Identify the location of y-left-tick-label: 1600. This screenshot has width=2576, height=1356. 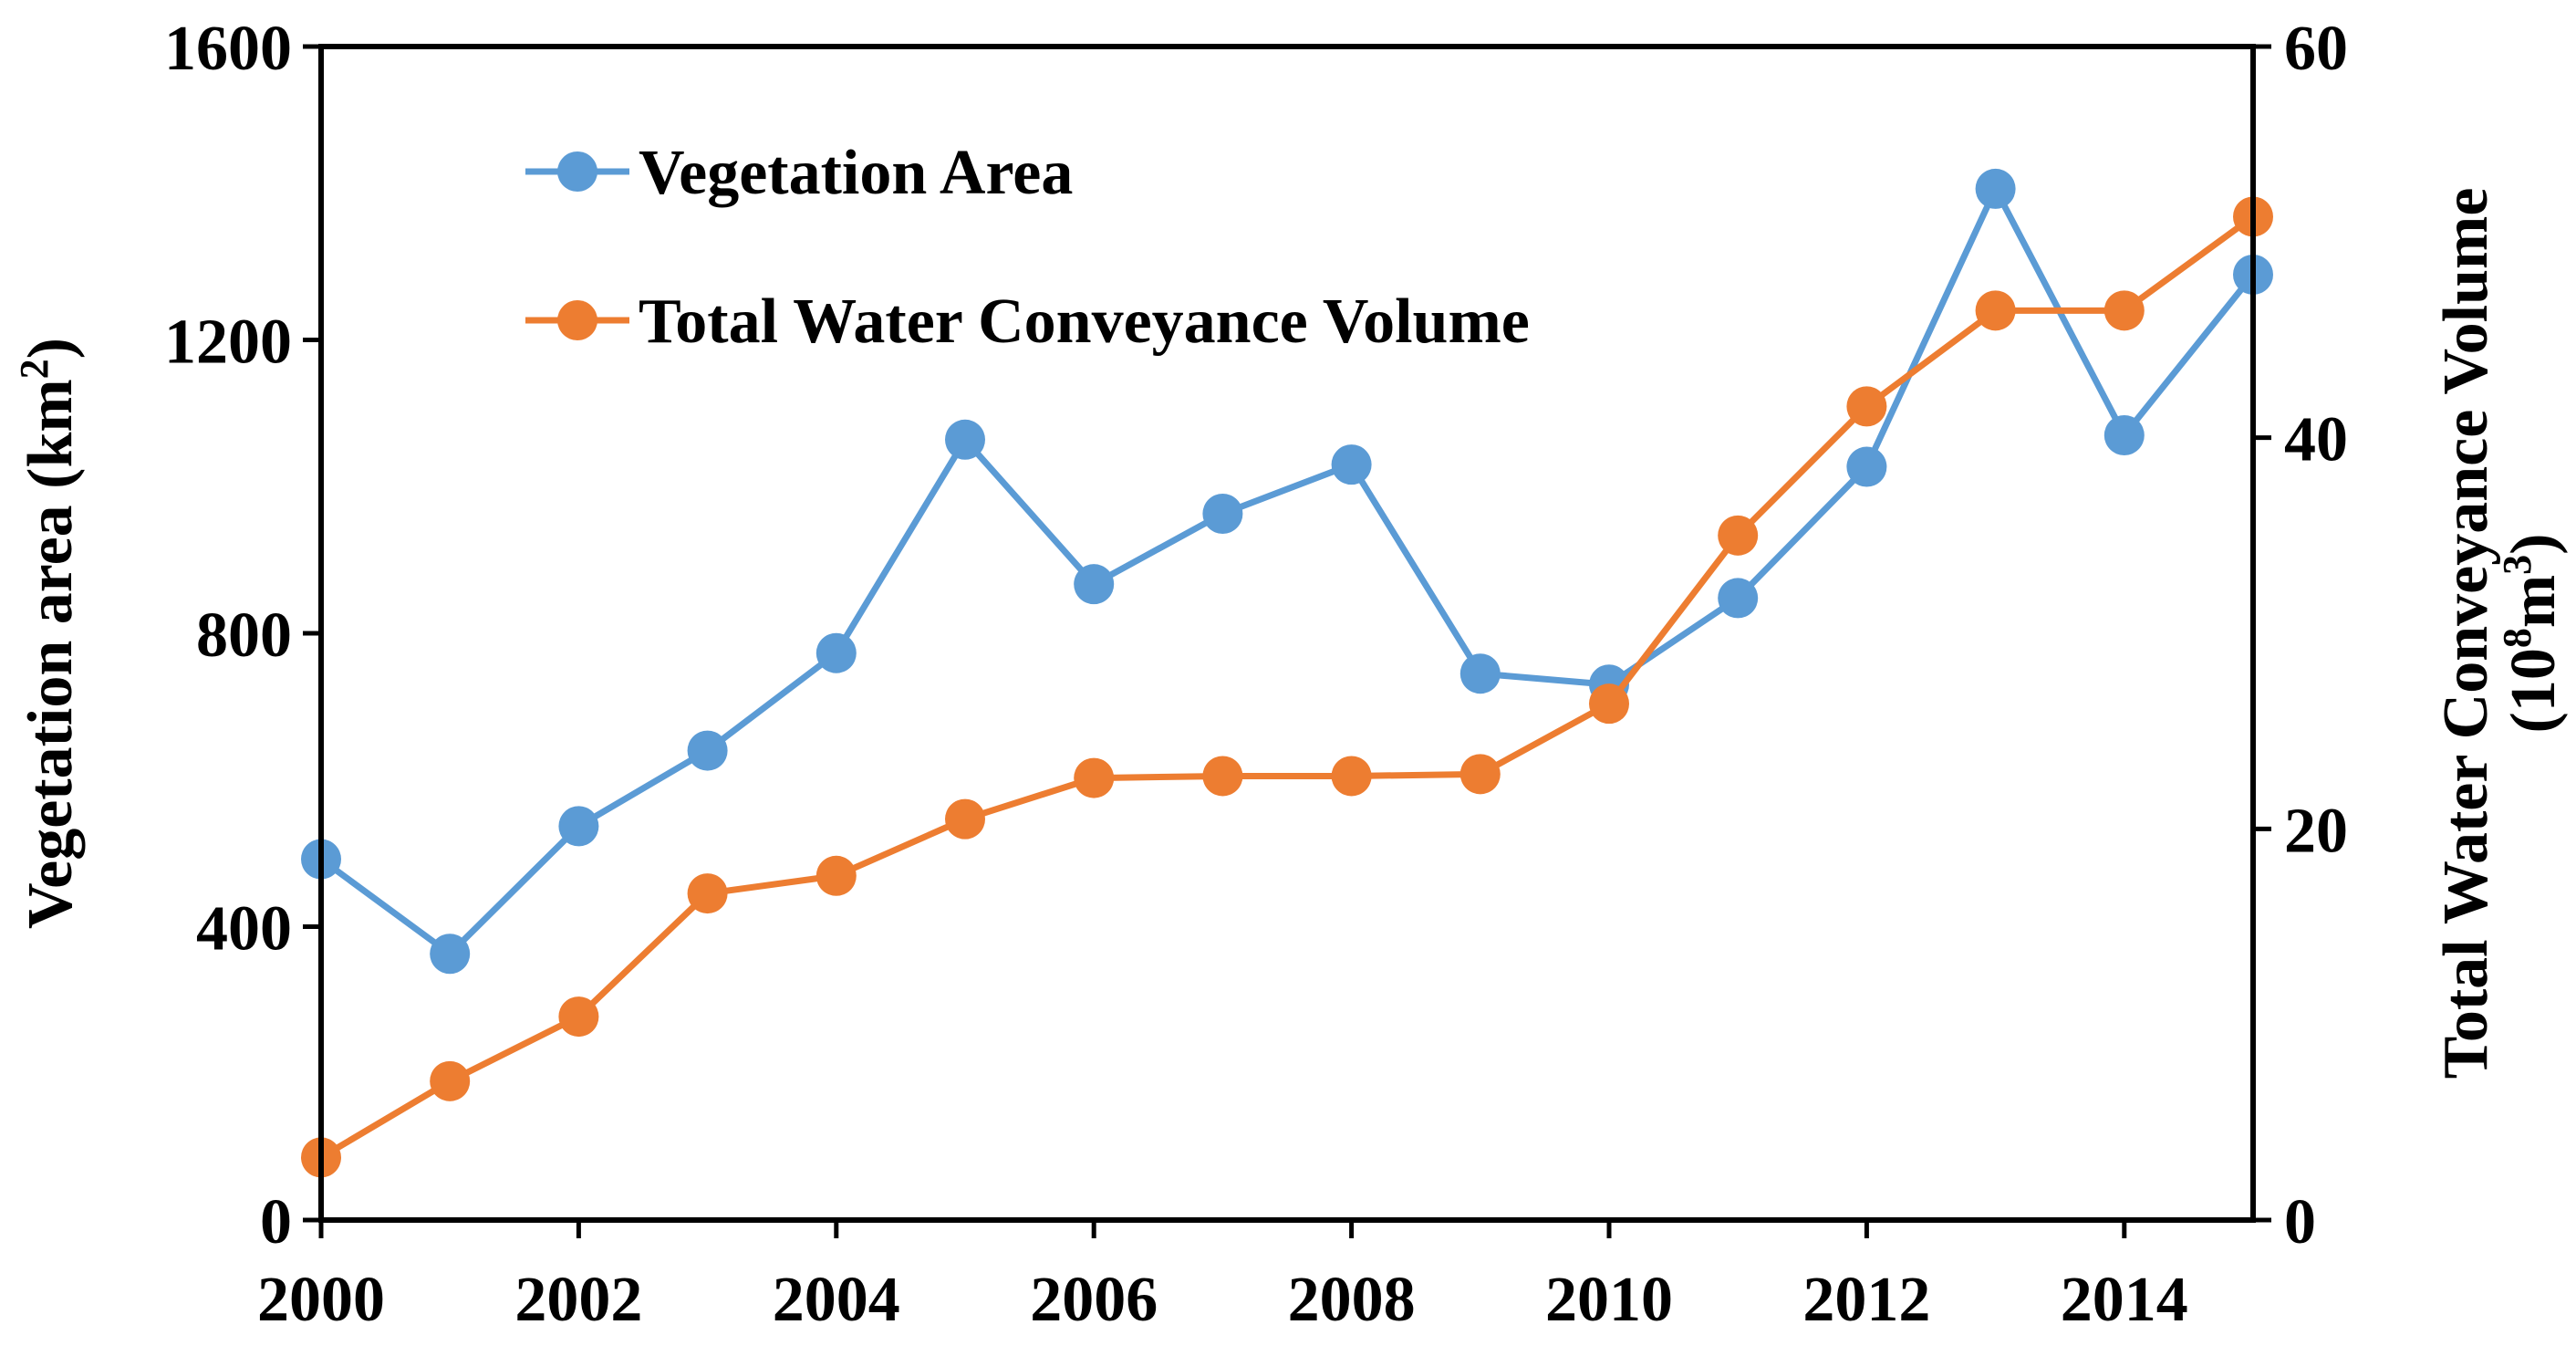
(228, 49).